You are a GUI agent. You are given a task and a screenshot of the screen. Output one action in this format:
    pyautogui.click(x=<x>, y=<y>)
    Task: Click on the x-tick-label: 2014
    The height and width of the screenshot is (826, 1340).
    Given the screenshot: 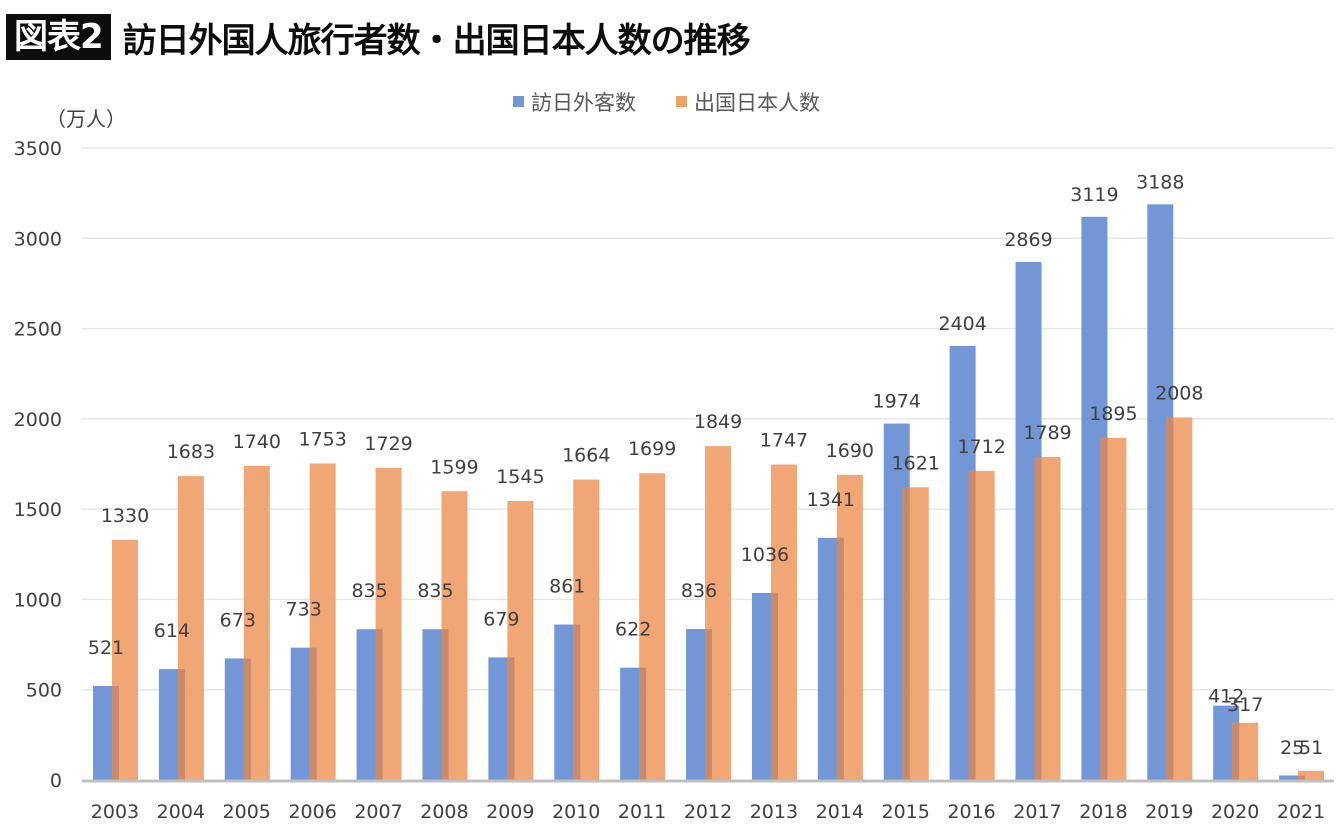 What is the action you would take?
    pyautogui.click(x=840, y=812)
    